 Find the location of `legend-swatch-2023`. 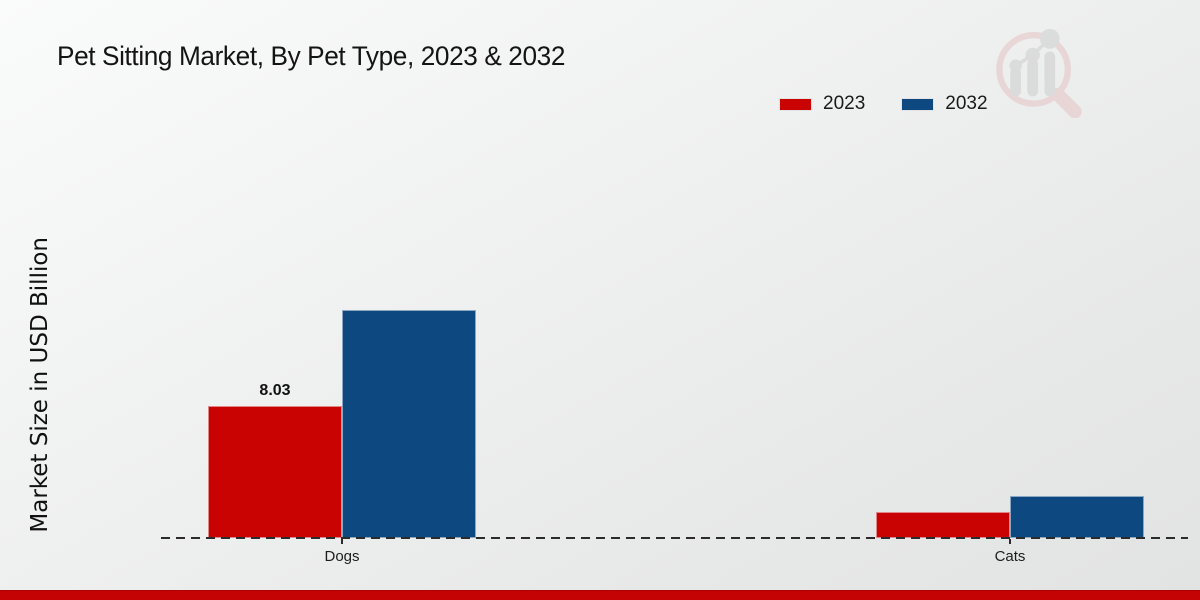

legend-swatch-2023 is located at coordinates (795, 104).